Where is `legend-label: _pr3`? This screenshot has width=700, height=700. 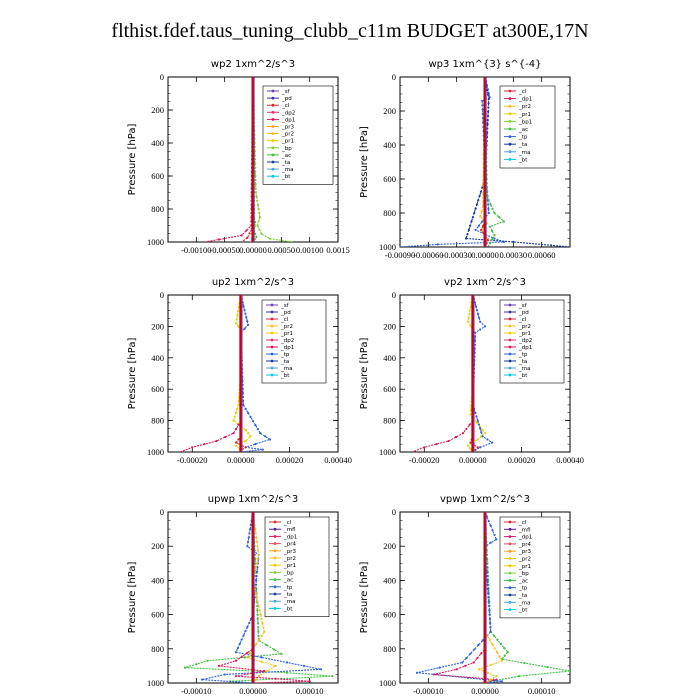 legend-label: _pr3 is located at coordinates (525, 552).